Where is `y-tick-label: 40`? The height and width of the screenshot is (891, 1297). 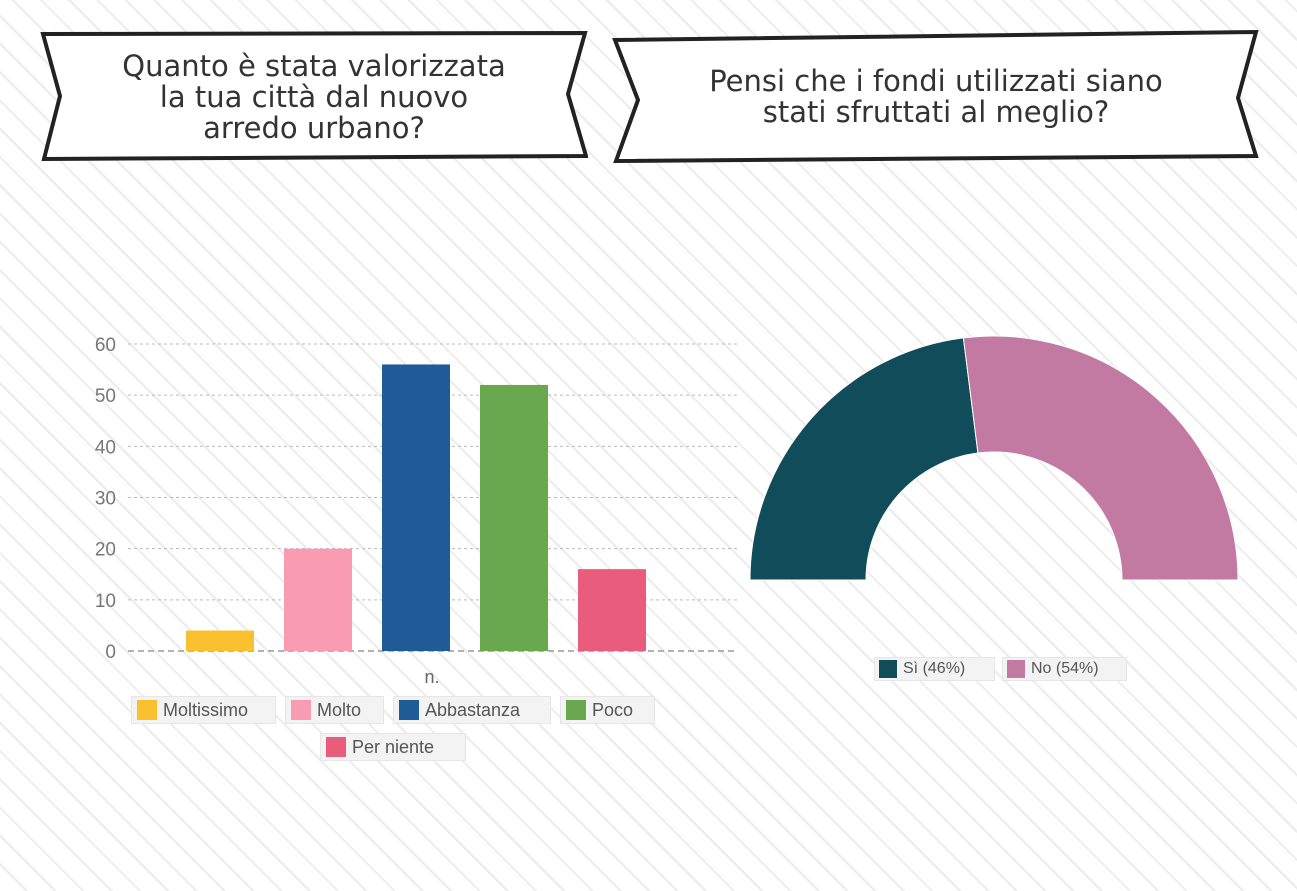
y-tick-label: 40 is located at coordinates (105, 447).